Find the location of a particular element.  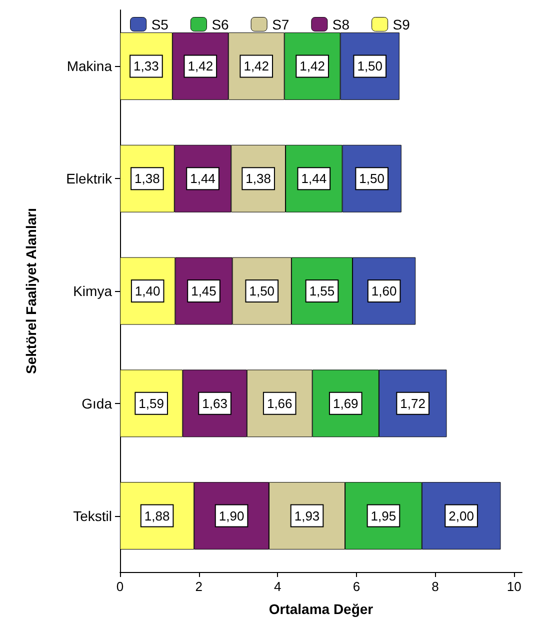

data-label: 1,66 is located at coordinates (279, 403).